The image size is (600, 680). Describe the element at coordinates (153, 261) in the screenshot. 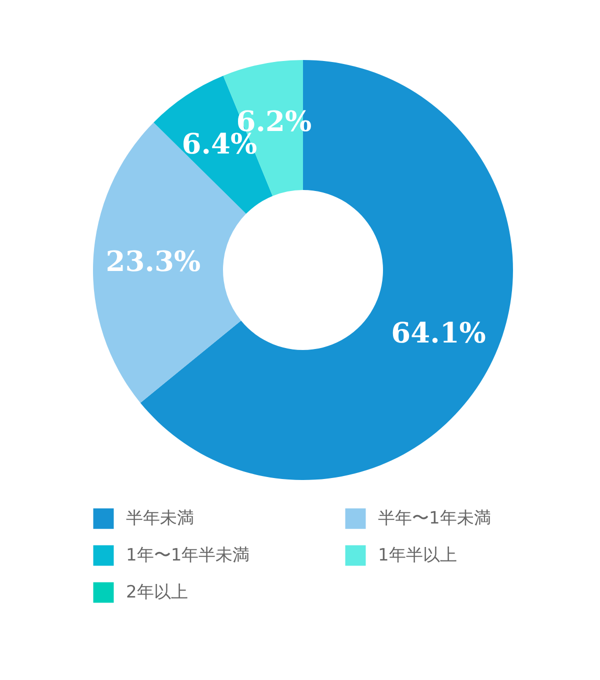

I see `data-label: 23.3%` at that location.